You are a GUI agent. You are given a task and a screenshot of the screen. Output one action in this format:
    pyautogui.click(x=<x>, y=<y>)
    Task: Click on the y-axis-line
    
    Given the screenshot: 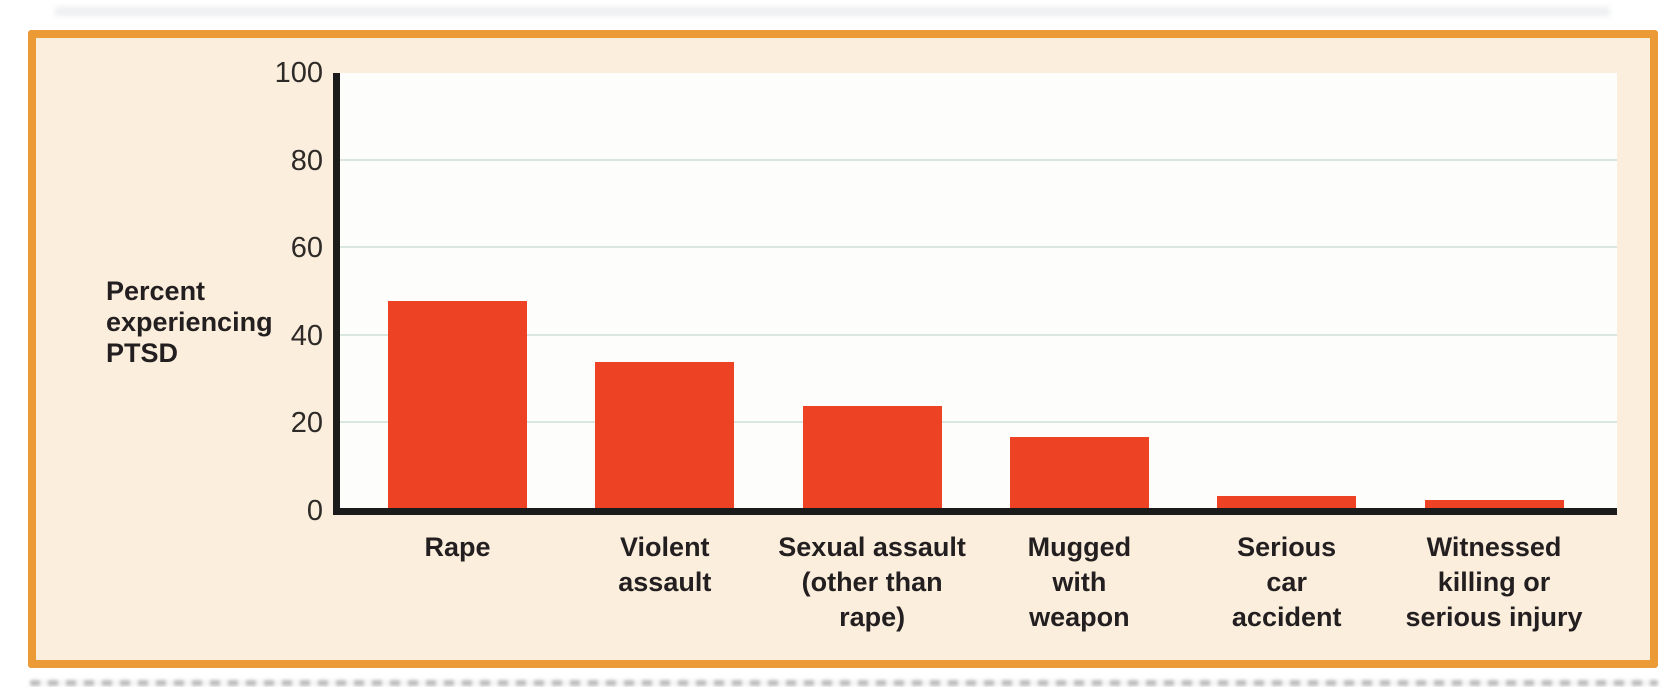 What is the action you would take?
    pyautogui.click(x=336, y=294)
    